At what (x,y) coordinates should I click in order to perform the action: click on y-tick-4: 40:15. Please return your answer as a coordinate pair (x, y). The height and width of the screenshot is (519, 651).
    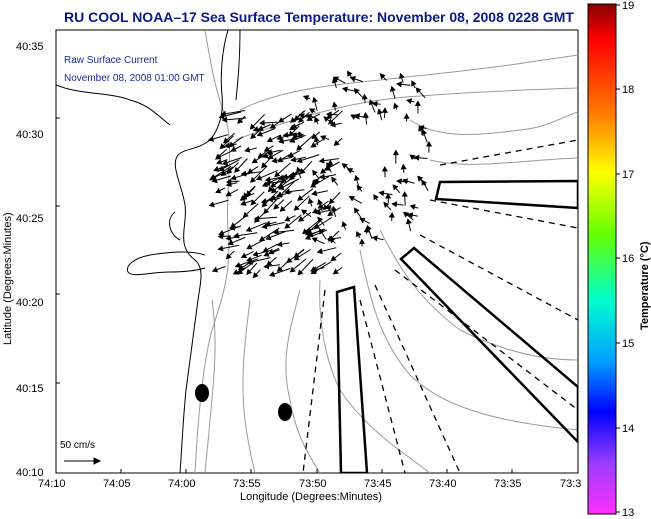
    Looking at the image, I should click on (30, 389).